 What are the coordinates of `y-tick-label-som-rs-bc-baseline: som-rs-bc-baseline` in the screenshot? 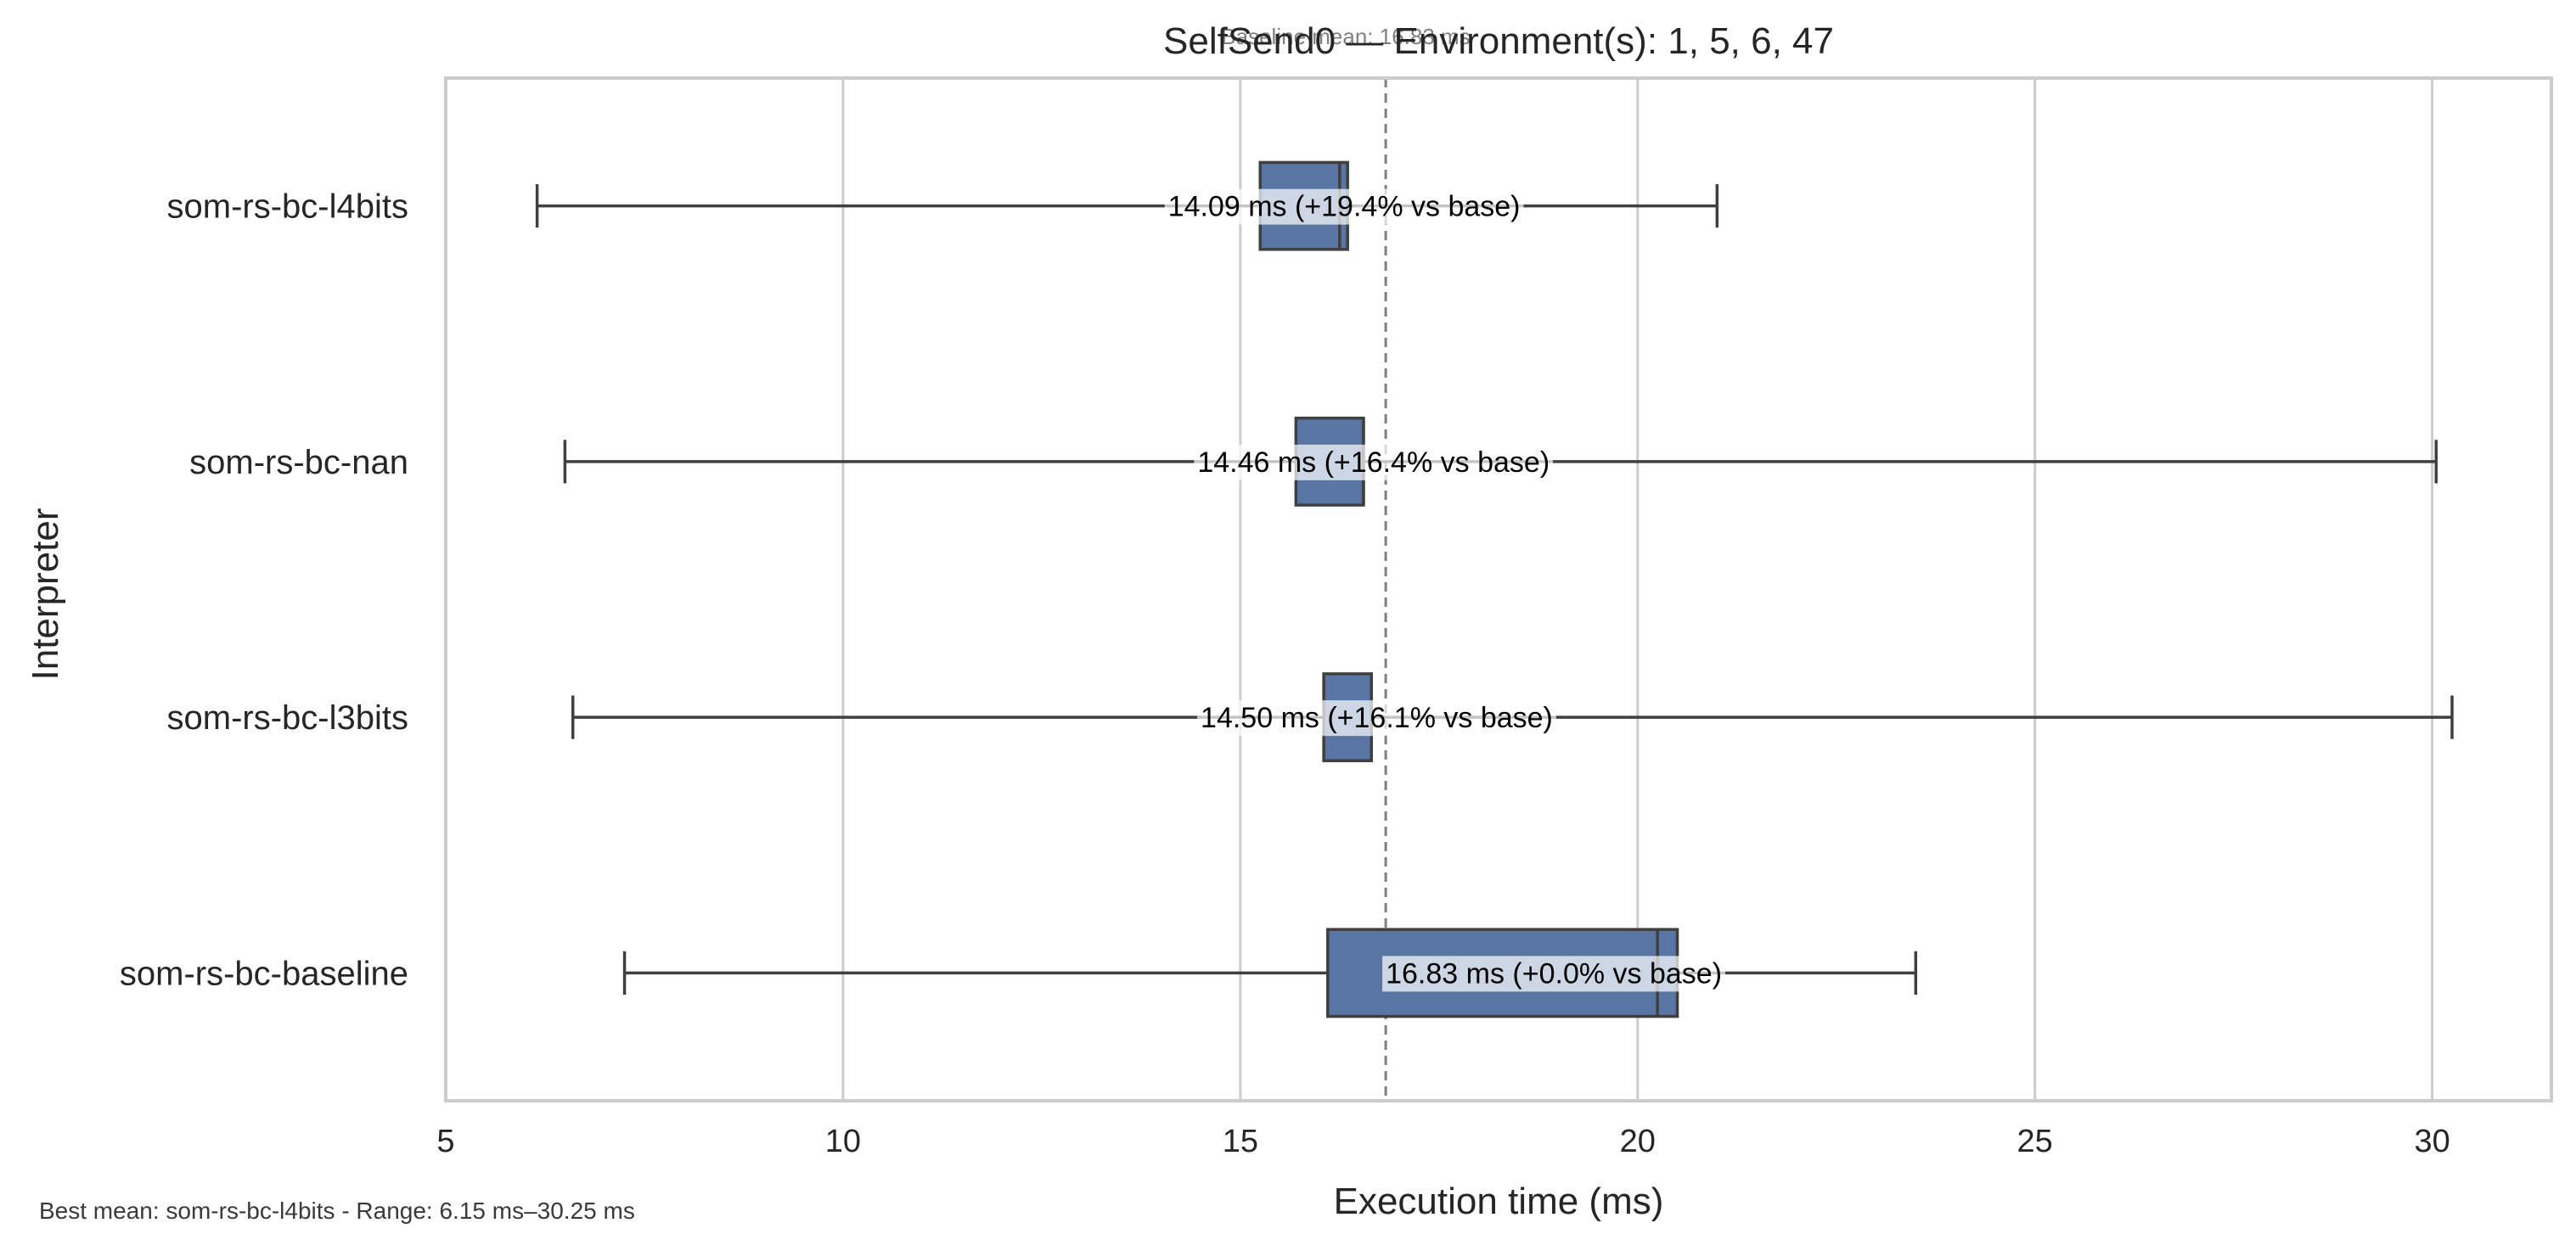 It's located at (264, 973).